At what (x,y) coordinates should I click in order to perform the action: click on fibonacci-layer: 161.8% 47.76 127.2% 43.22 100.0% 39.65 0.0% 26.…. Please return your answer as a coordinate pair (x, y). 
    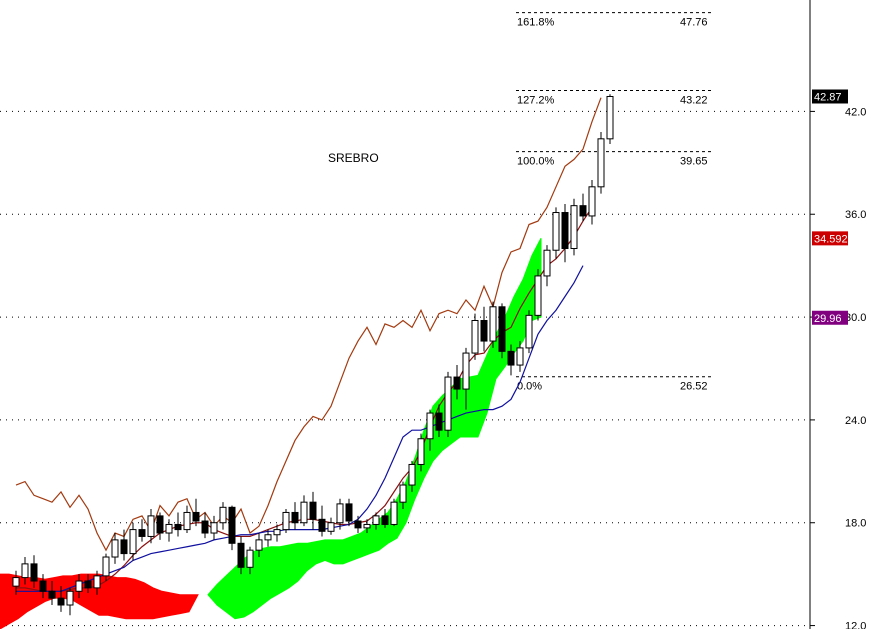
    Looking at the image, I should click on (614, 202).